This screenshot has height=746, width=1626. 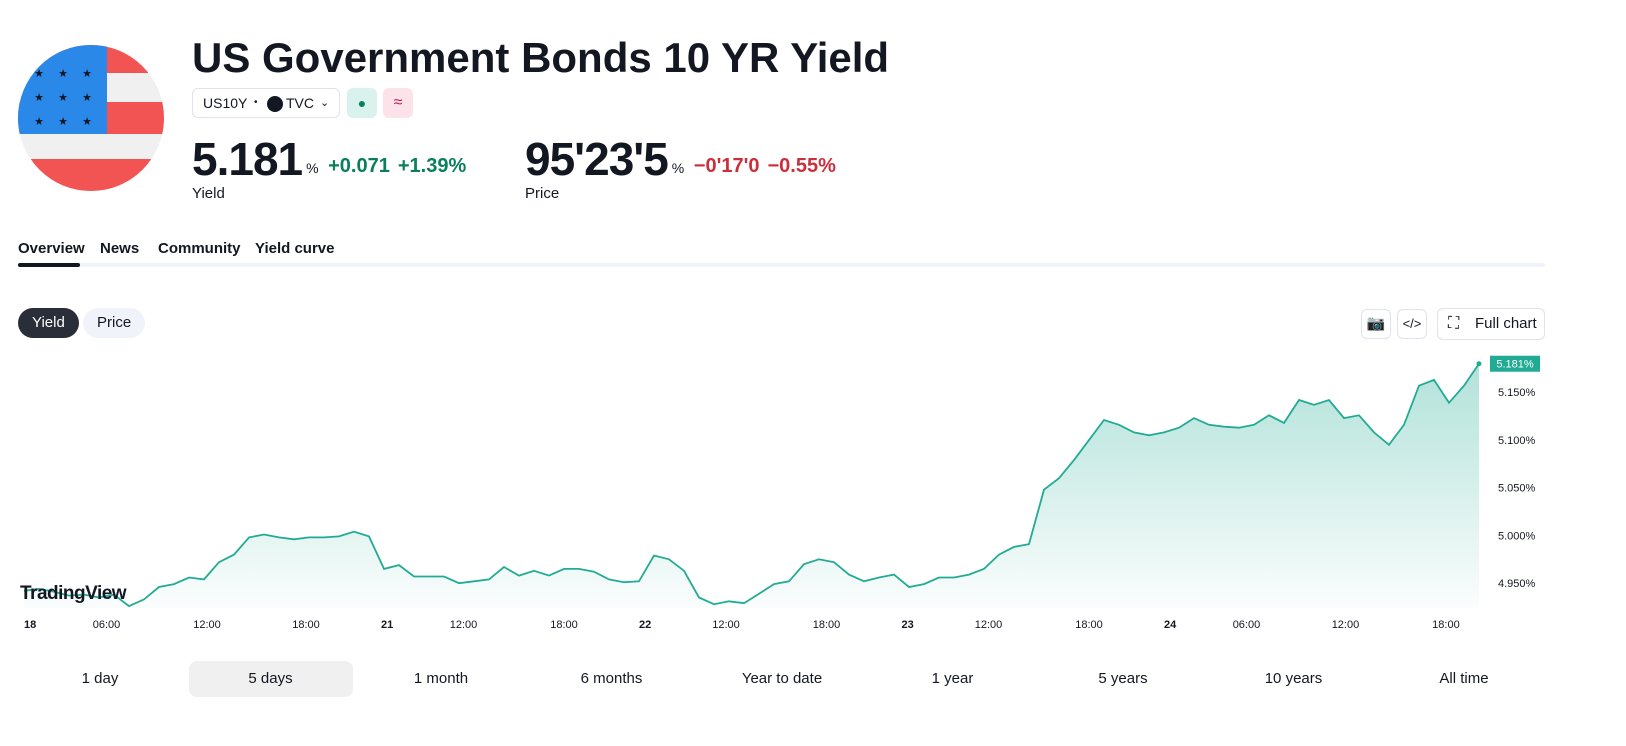 I want to click on range-button: All time, so click(x=1464, y=678).